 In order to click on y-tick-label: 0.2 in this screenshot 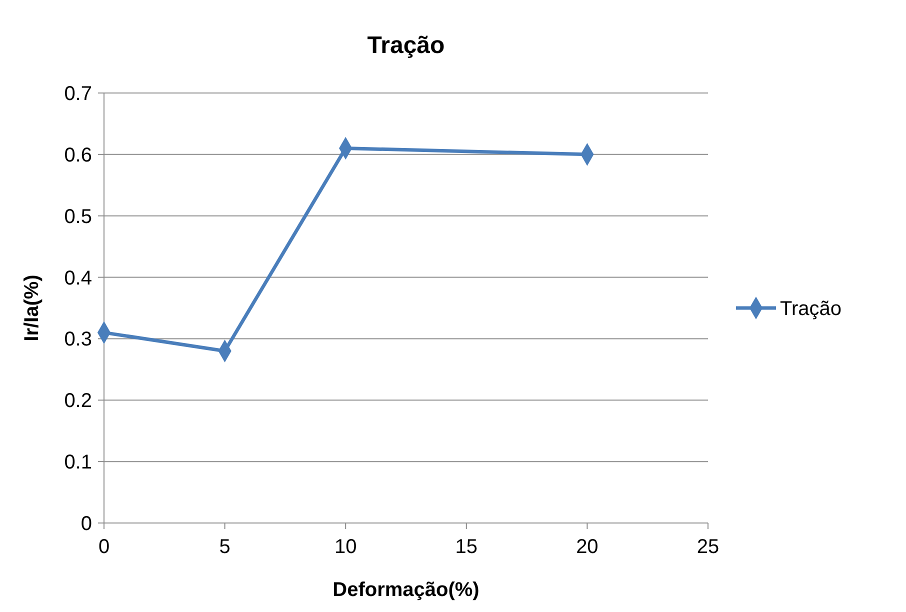, I will do `click(78, 401)`.